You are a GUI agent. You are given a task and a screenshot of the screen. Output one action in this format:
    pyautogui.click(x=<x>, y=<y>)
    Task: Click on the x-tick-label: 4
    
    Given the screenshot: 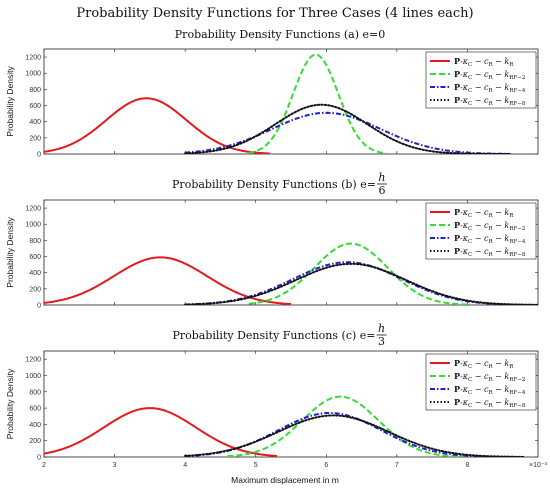 What is the action you would take?
    pyautogui.click(x=185, y=465)
    